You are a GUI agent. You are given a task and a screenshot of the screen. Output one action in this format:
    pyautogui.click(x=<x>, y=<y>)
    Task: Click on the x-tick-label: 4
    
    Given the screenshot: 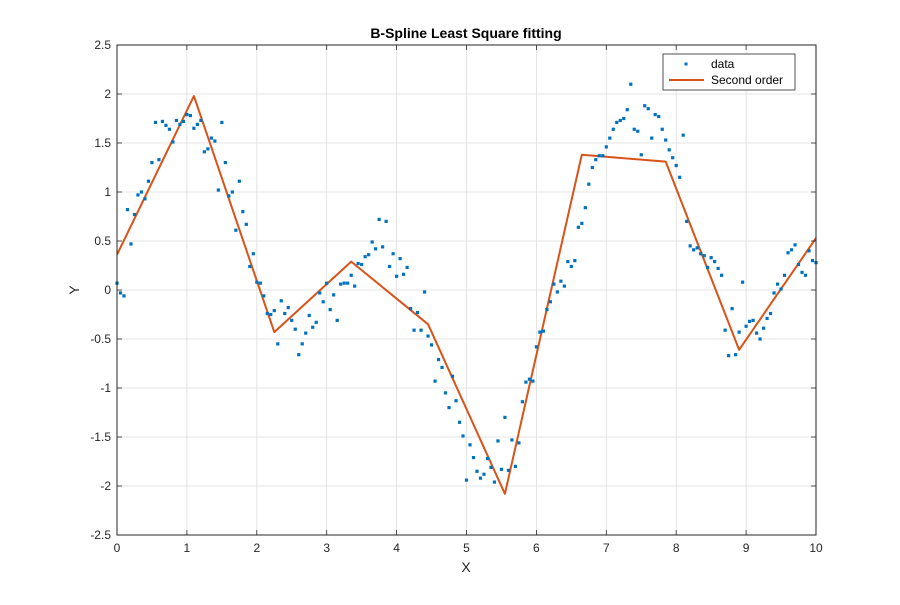 What is the action you would take?
    pyautogui.click(x=396, y=548)
    